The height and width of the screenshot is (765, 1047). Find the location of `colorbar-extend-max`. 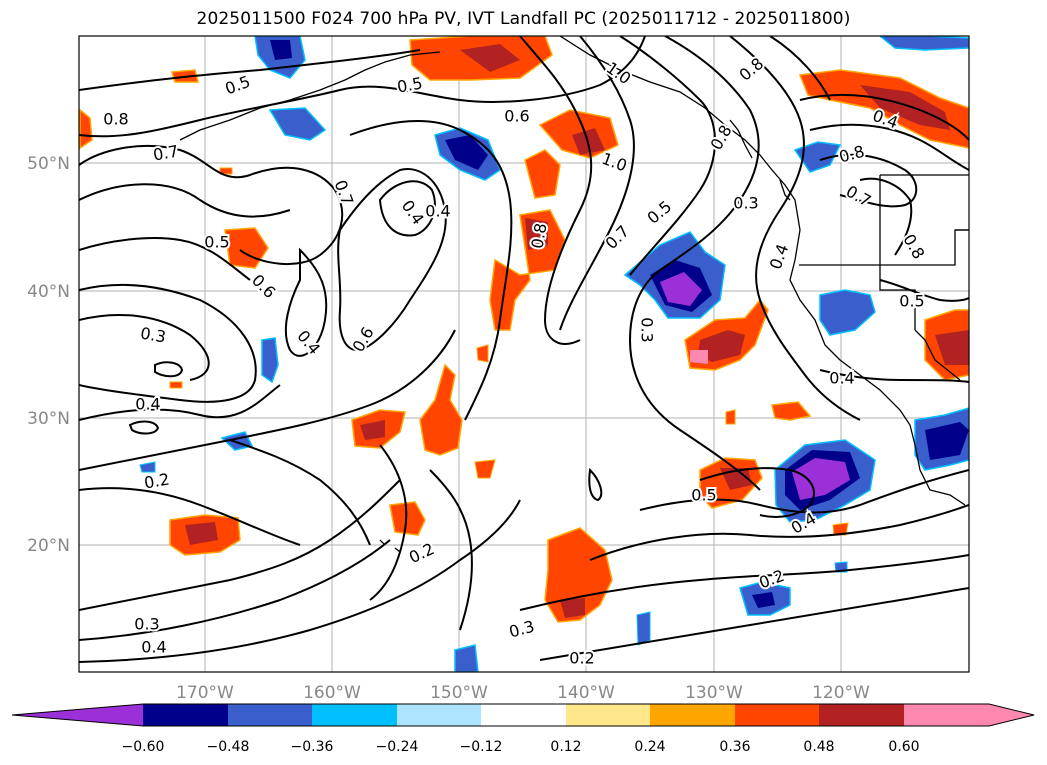

colorbar-extend-max is located at coordinates (969, 715).